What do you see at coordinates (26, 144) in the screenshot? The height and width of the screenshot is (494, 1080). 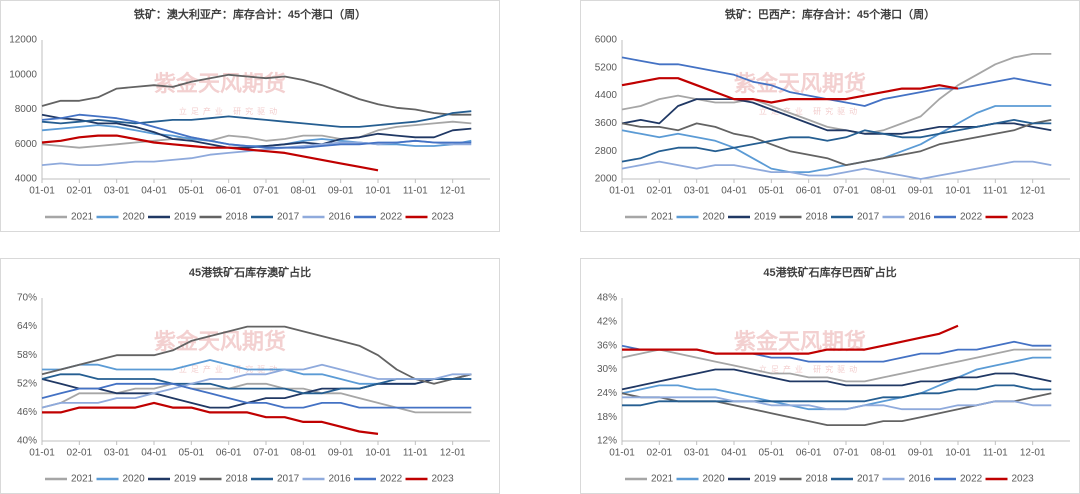 I see `y-tick-label: 6000` at bounding box center [26, 144].